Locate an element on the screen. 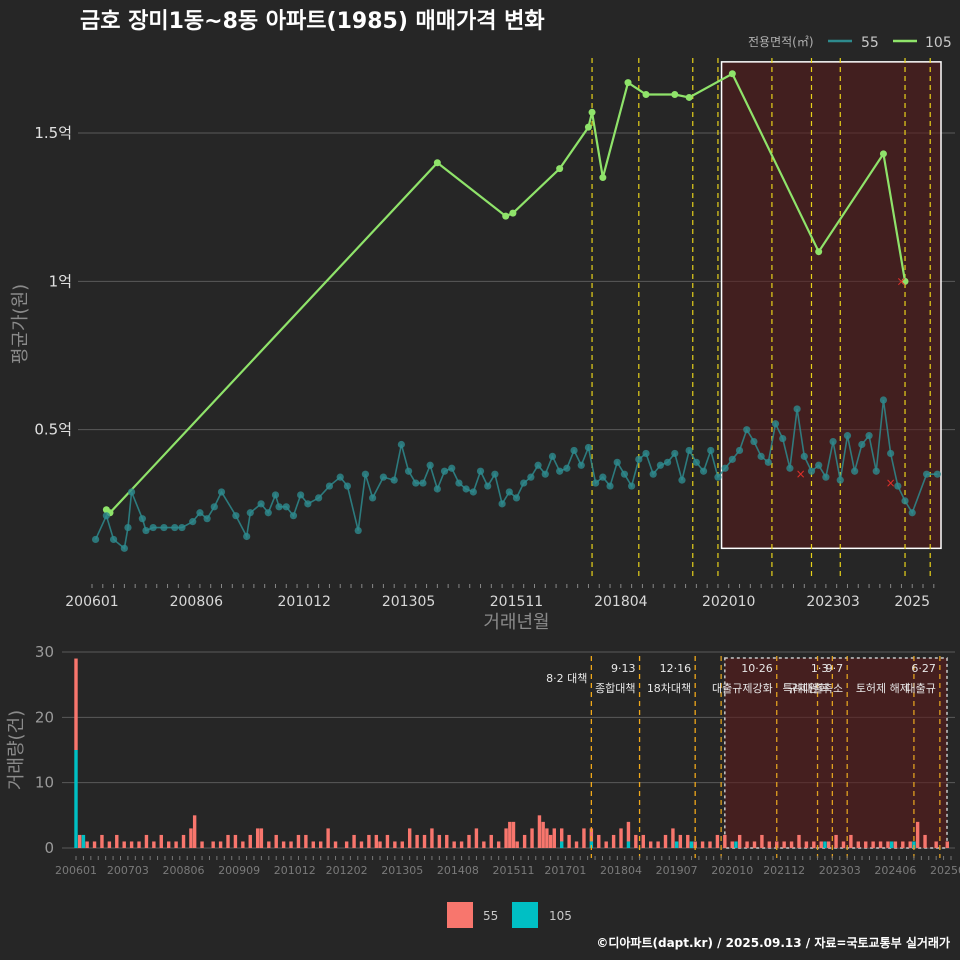 The image size is (960, 960). policy-label-sub: 대출규제강화 is located at coordinates (742, 688).